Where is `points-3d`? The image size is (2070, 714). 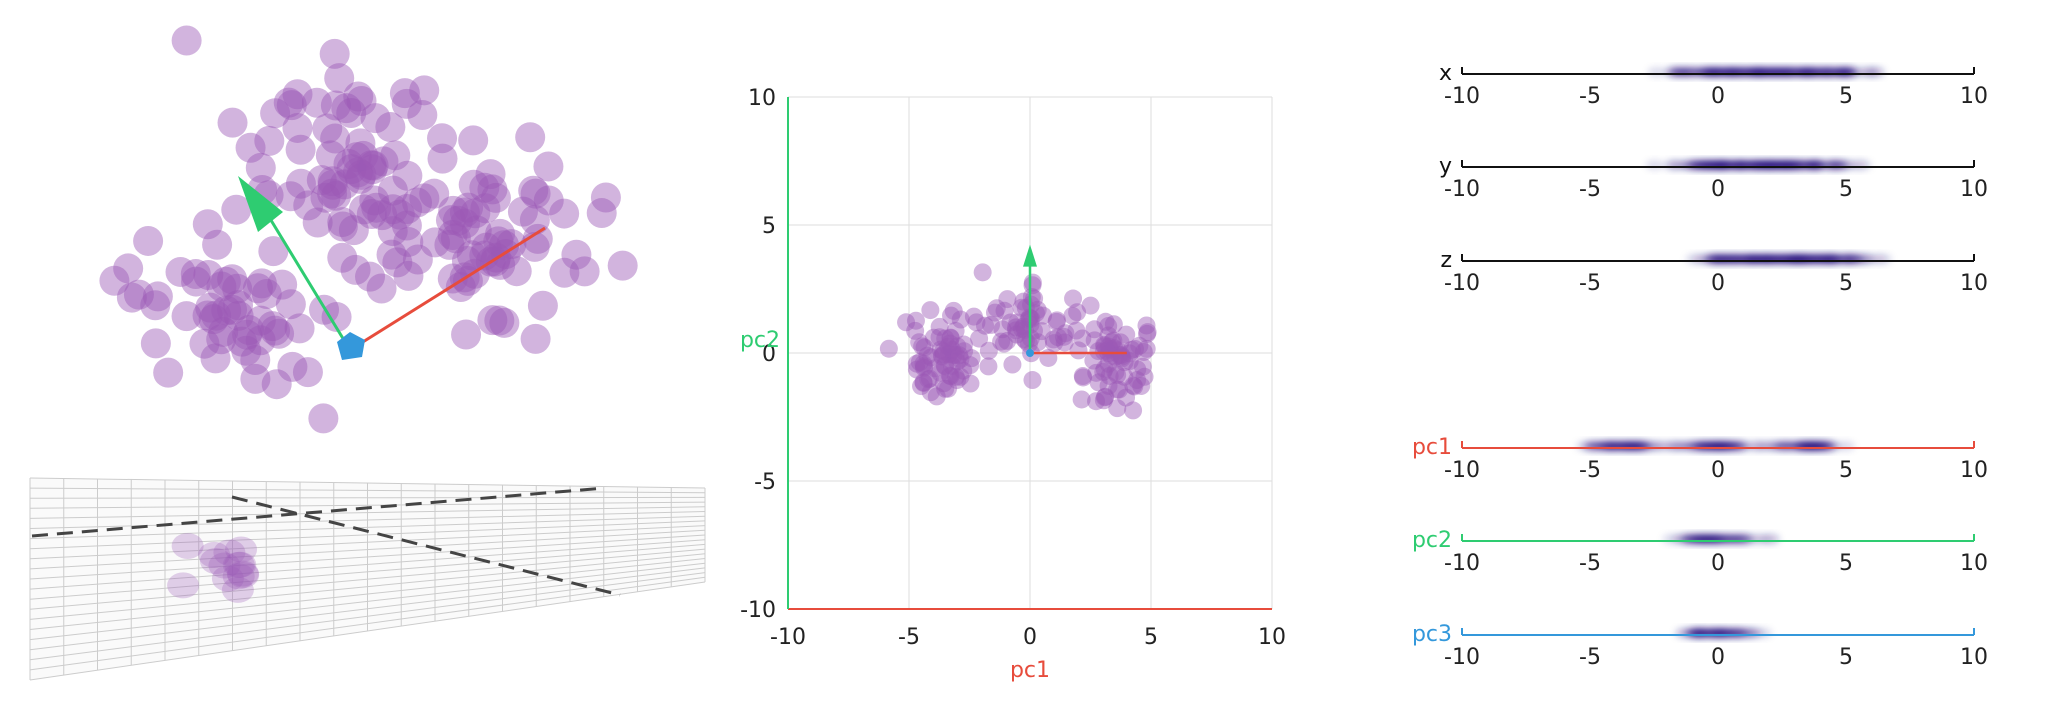 points-3d is located at coordinates (368, 229).